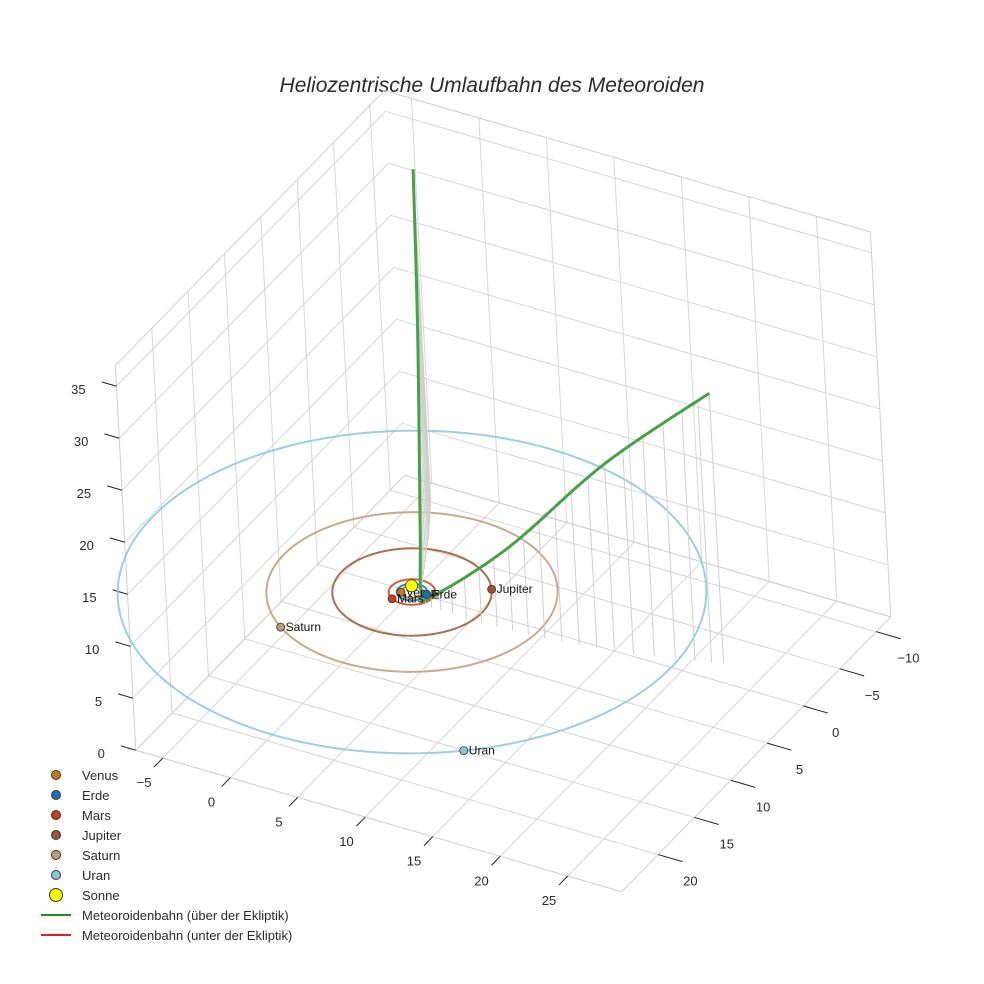  What do you see at coordinates (102, 835) in the screenshot?
I see `legend-label: Jupiter` at bounding box center [102, 835].